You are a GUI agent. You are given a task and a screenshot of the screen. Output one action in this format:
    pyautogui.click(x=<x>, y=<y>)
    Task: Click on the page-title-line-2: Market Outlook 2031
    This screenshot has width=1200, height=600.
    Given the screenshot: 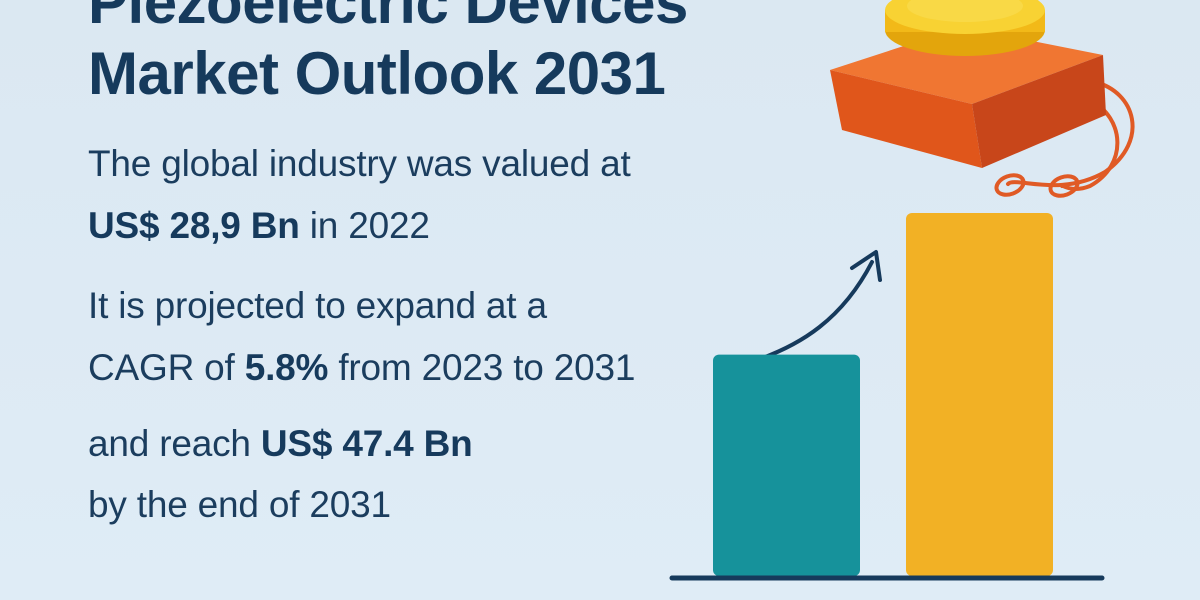 What is the action you would take?
    pyautogui.click(x=377, y=73)
    